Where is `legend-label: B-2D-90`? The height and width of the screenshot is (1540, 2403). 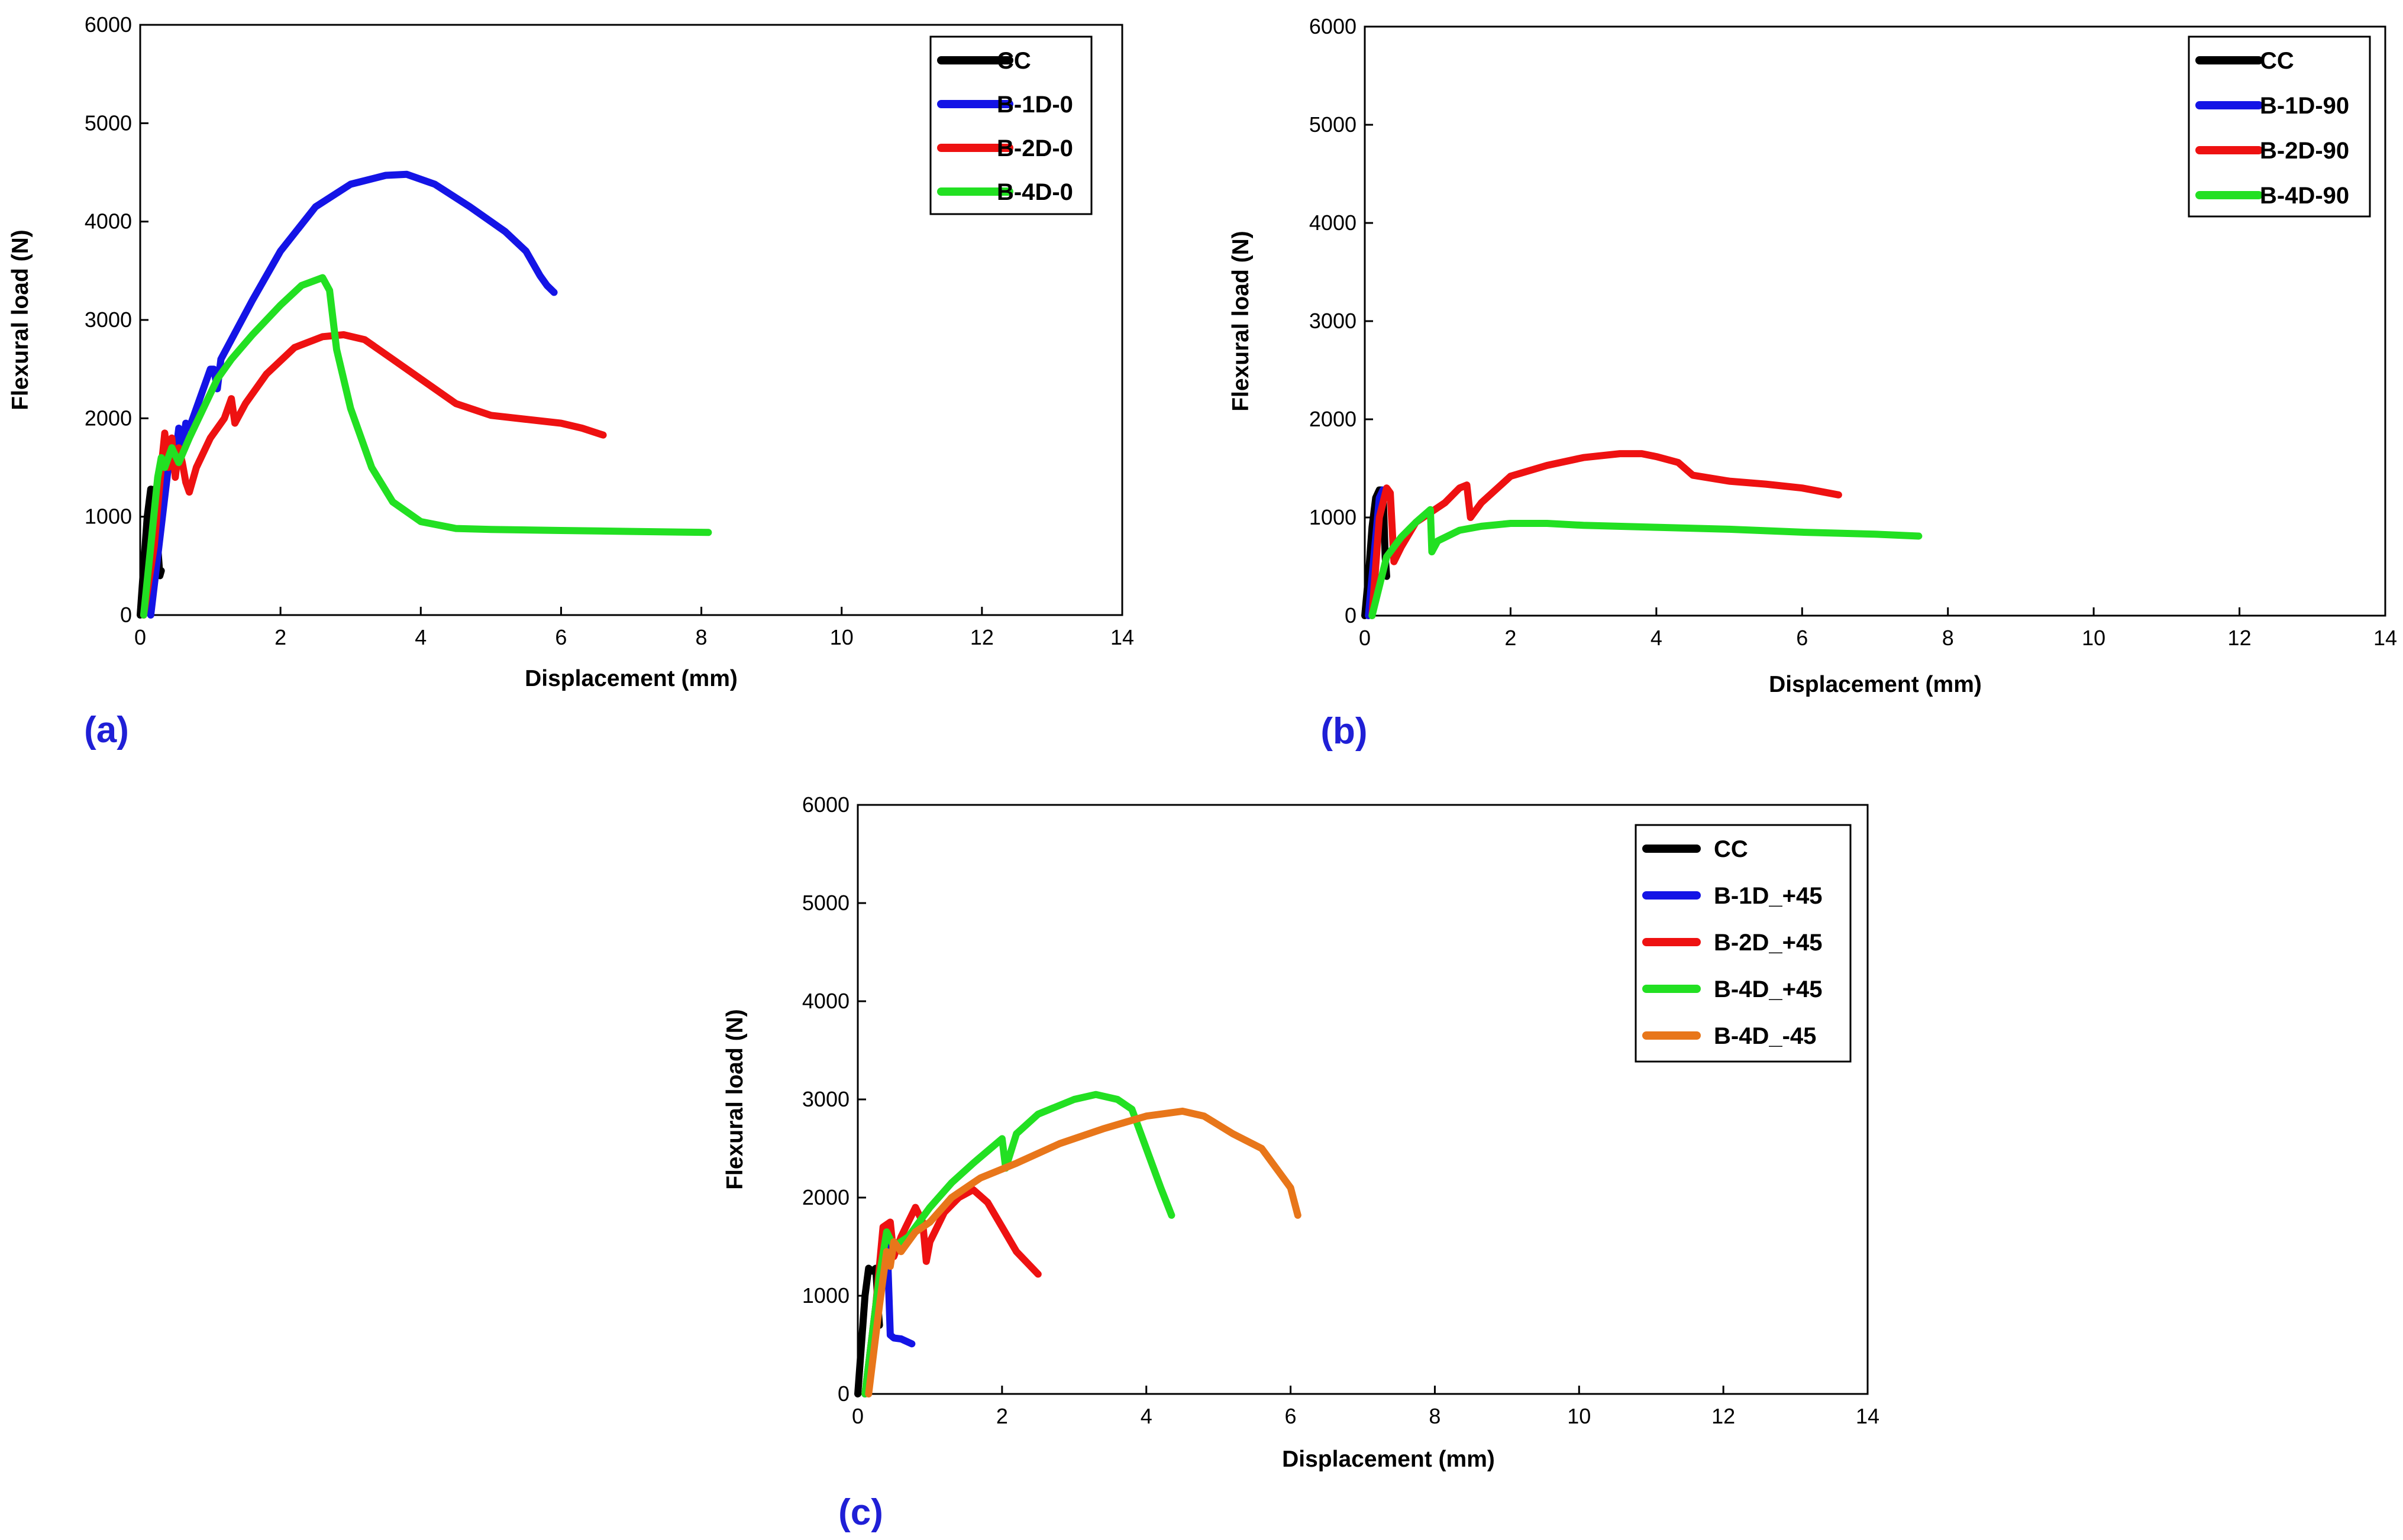
legend-label: B-2D-90 is located at coordinates (2304, 151).